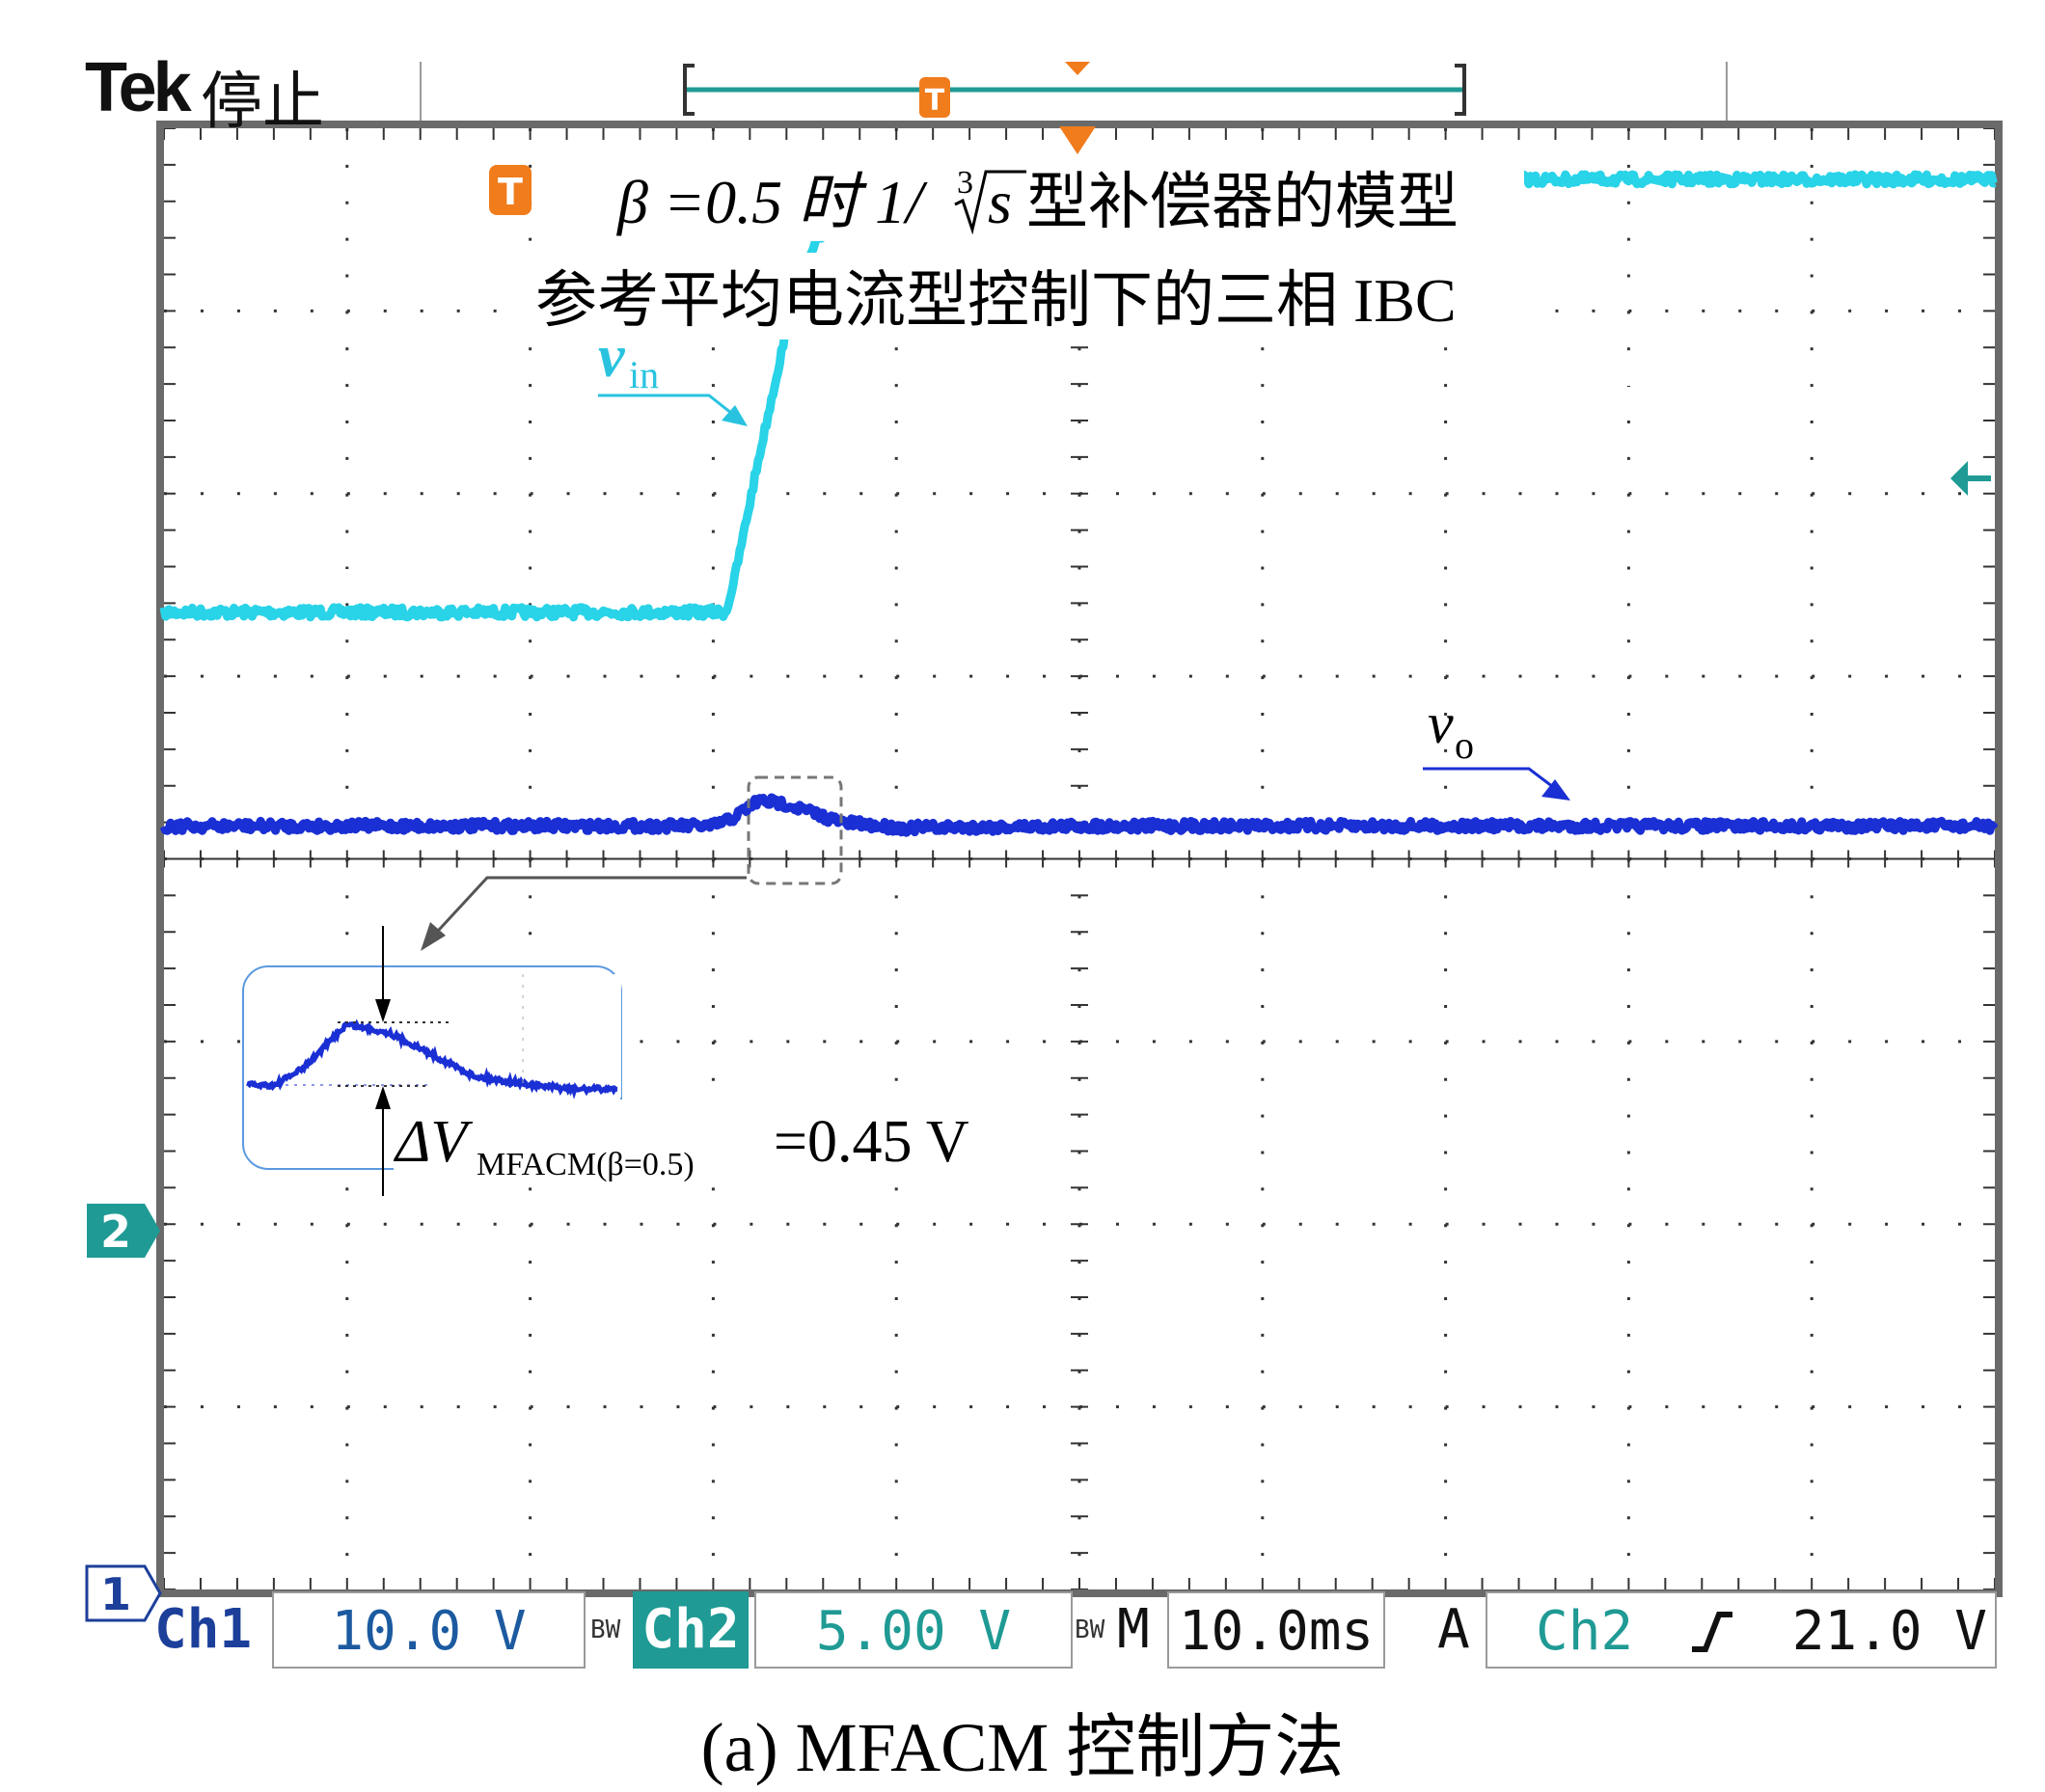 This screenshot has height=1792, width=2045. I want to click on vin-subscript: in, so click(644, 374).